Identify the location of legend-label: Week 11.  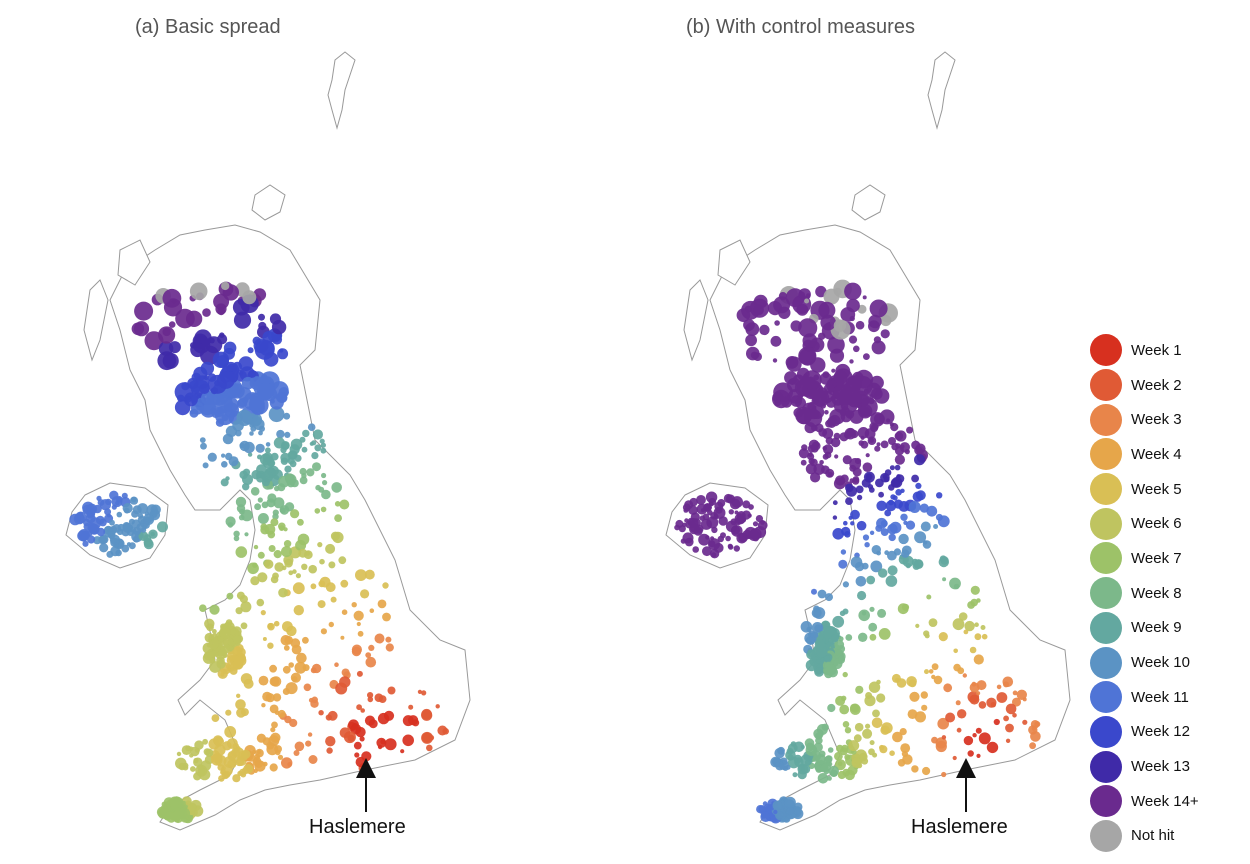
(1160, 697).